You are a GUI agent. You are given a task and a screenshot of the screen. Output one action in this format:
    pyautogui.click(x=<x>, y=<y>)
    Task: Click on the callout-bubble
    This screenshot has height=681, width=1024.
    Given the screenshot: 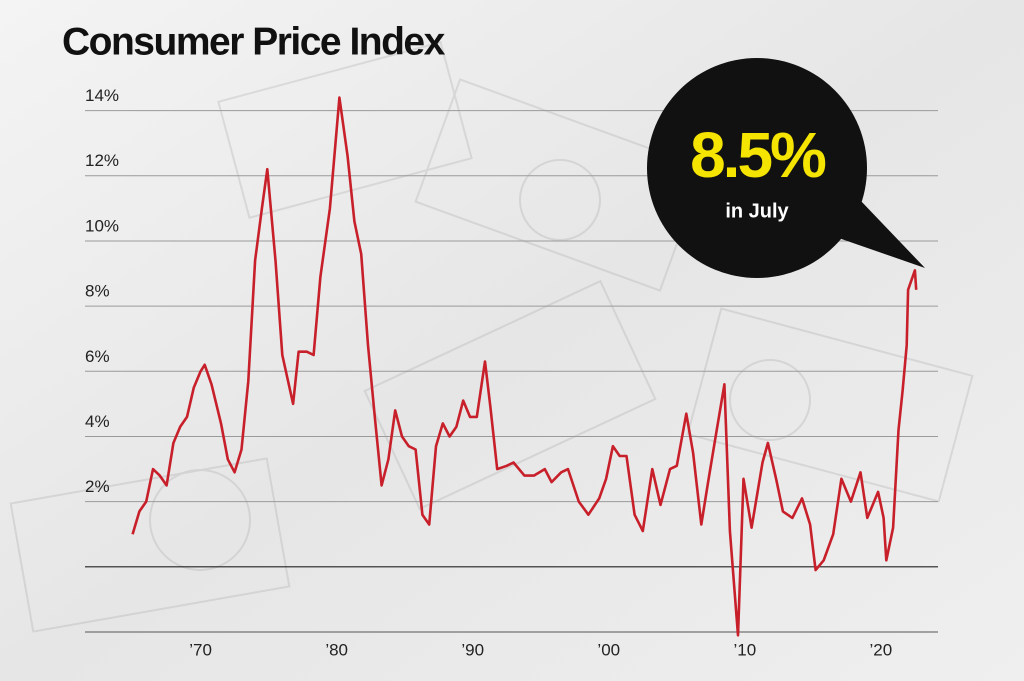 What is the action you would take?
    pyautogui.click(x=757, y=168)
    